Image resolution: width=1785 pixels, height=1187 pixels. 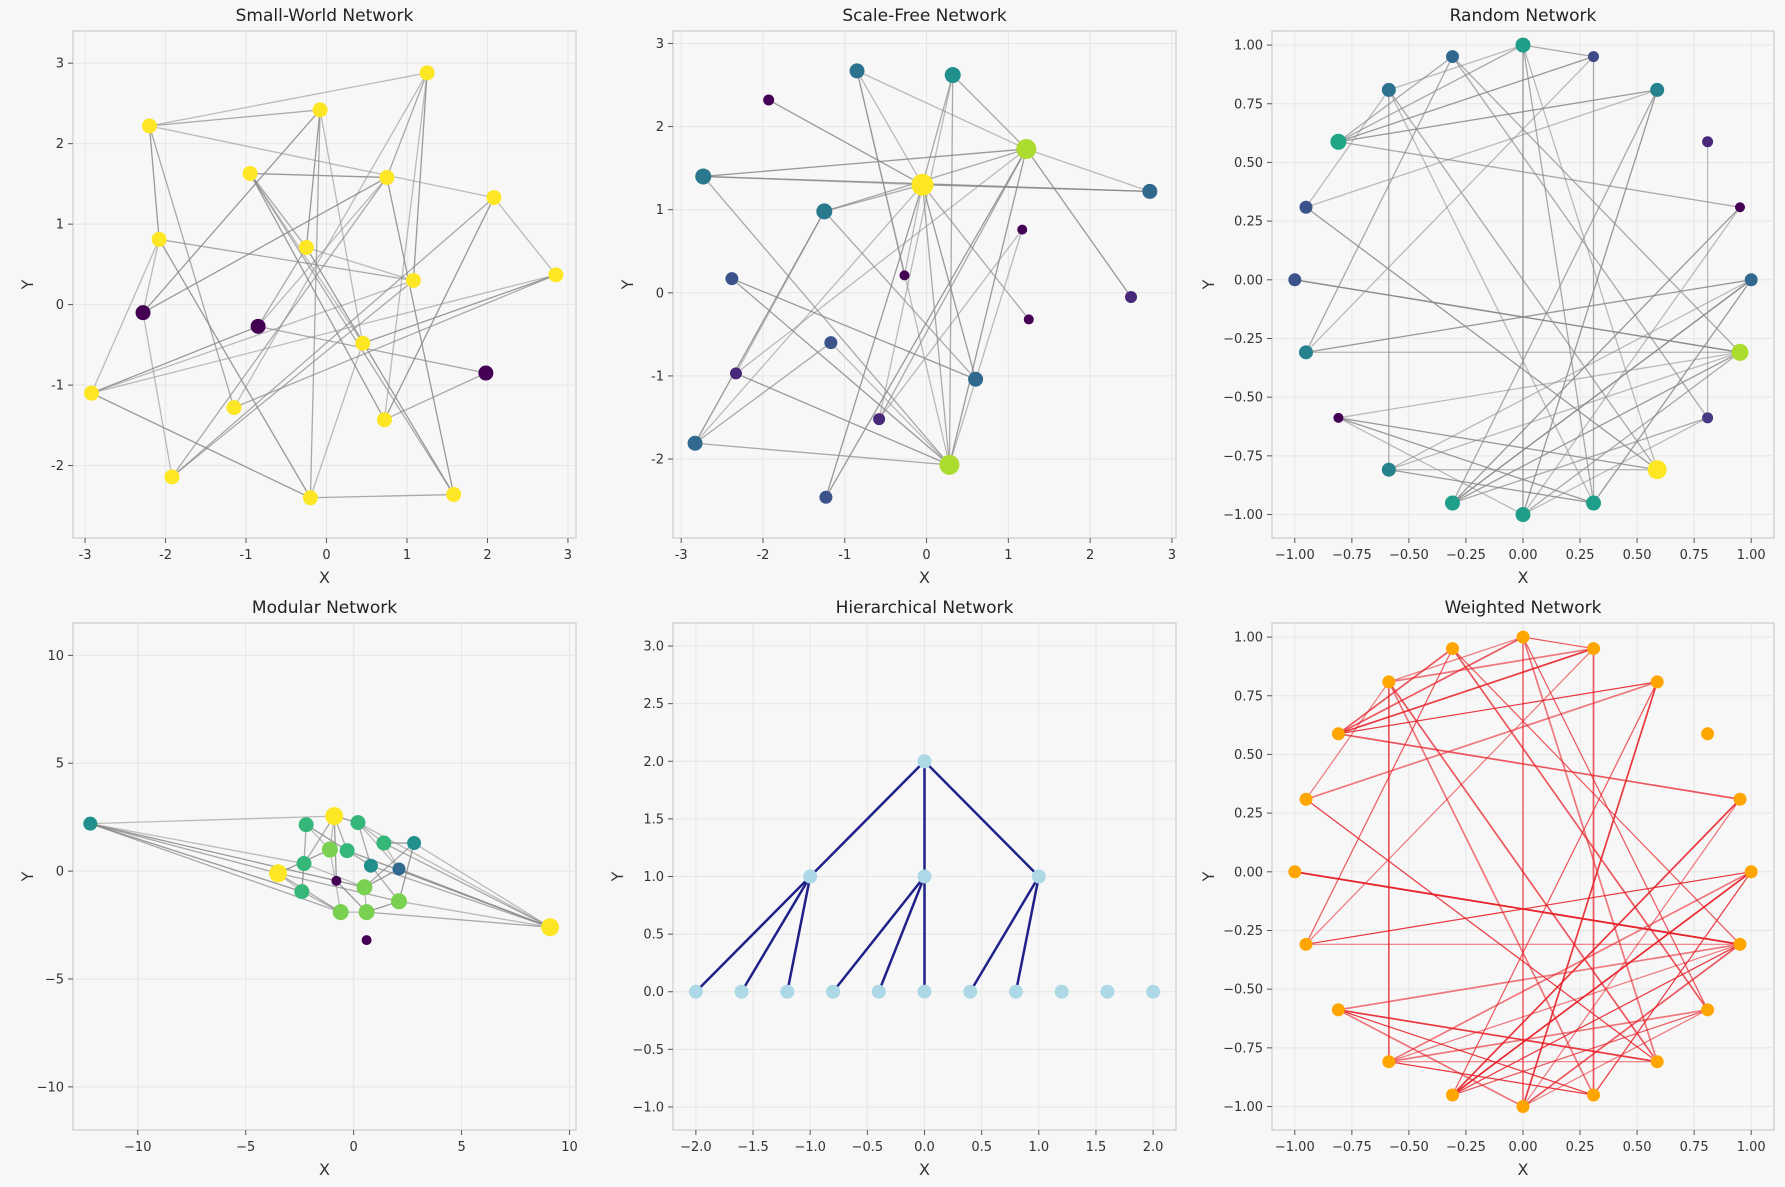 I want to click on x-tick-label: -2, so click(x=165, y=555).